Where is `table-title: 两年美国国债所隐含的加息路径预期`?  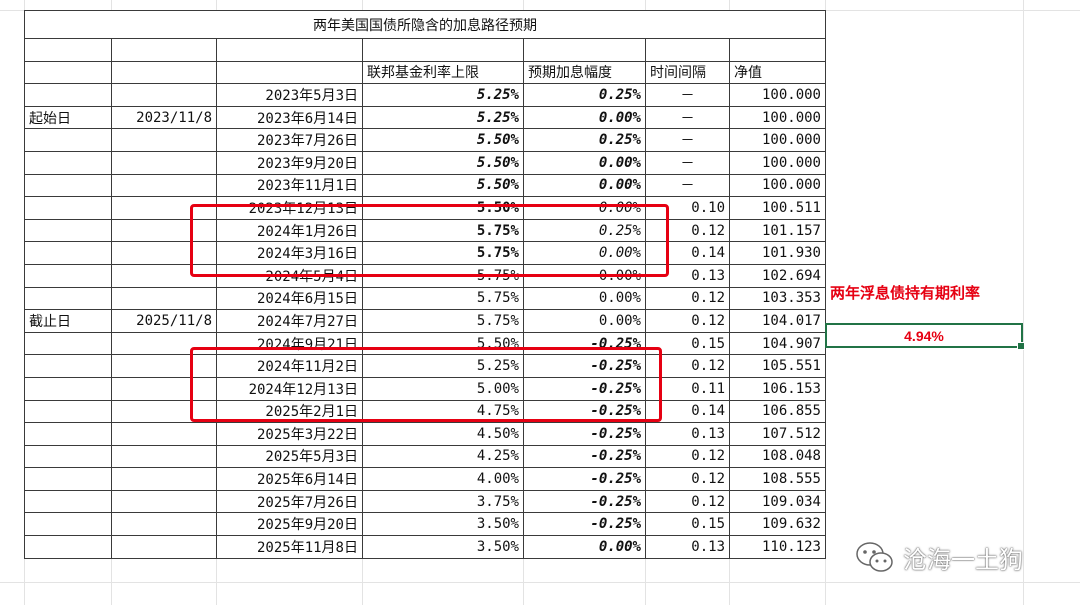
table-title: 两年美国国债所隐含的加息路径预期 is located at coordinates (425, 24).